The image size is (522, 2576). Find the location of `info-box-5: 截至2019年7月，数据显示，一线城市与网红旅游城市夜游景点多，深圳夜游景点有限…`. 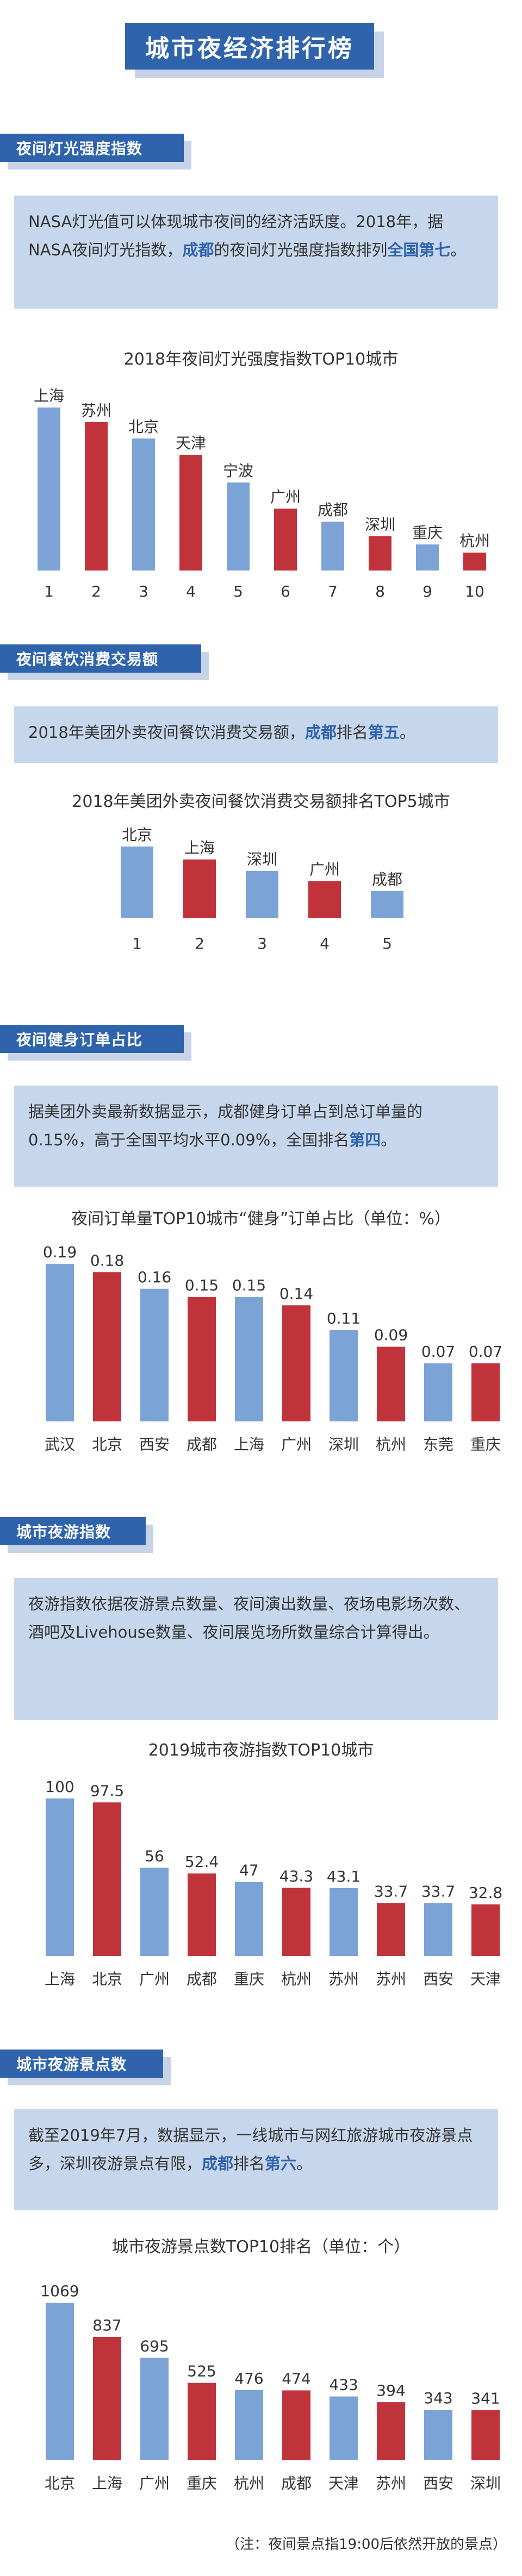

info-box-5: 截至2019年7月，数据显示，一线城市与网红旅游城市夜游景点多，深圳夜游景点有限… is located at coordinates (256, 2159).